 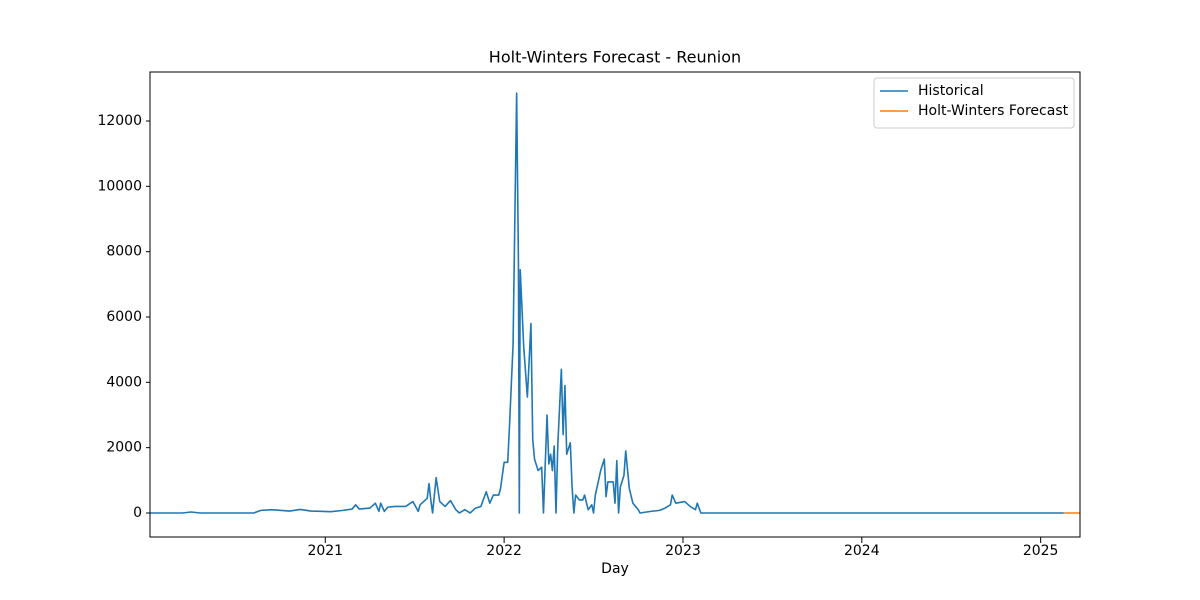 I want to click on y-tick-label: 8000, so click(x=124, y=252).